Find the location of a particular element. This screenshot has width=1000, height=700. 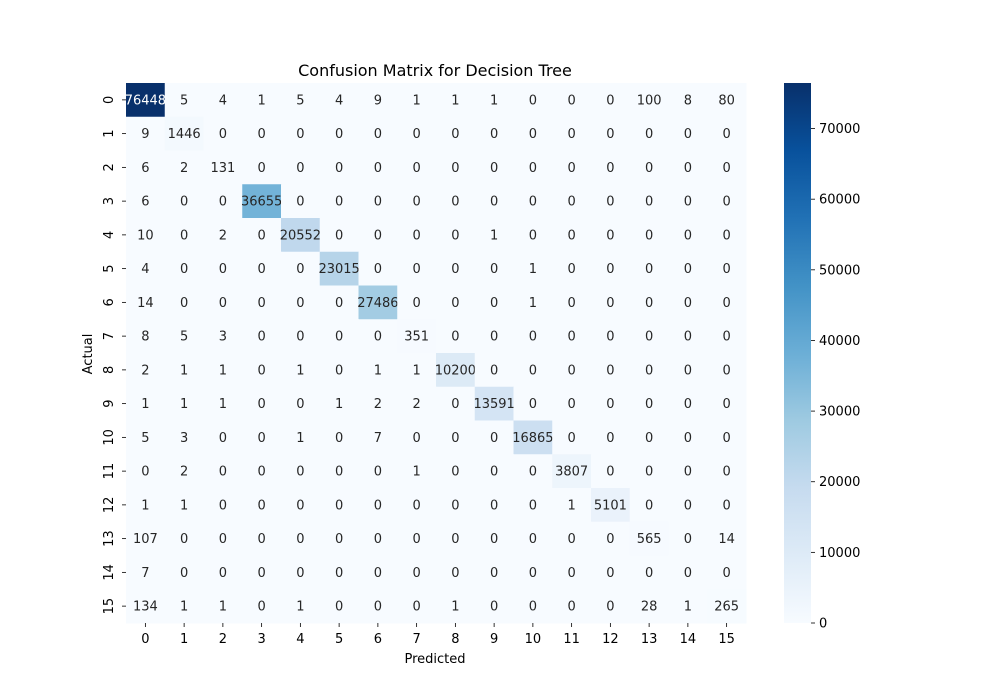

cell-value-label-3-15: 0 is located at coordinates (726, 202).